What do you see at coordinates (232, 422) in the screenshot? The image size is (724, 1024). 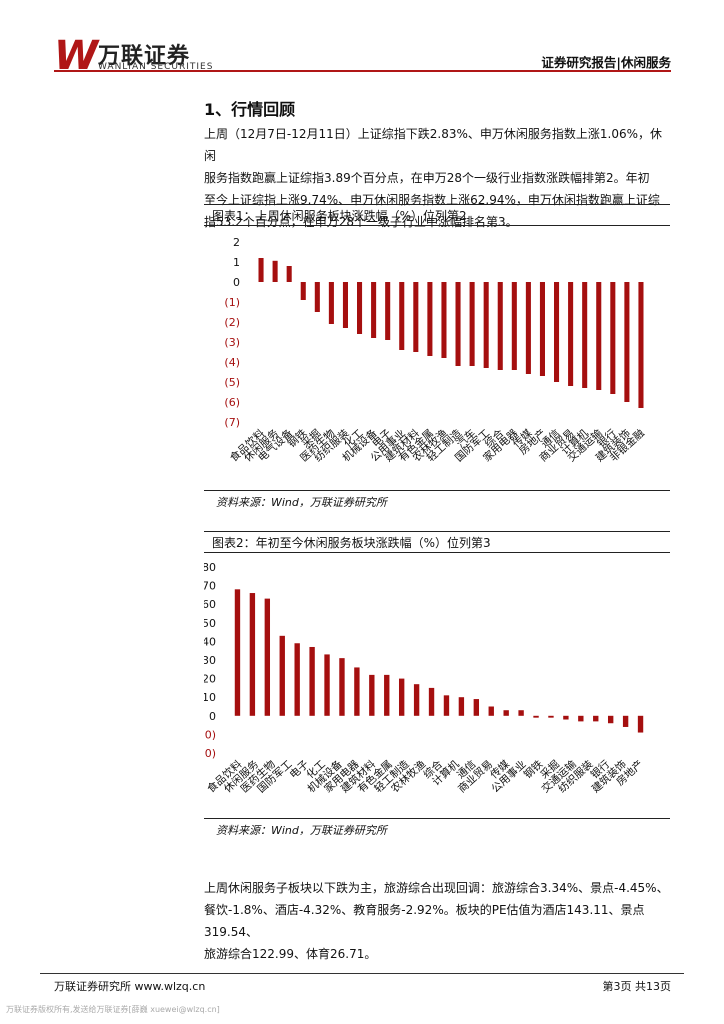 I see `y-tick-label: (7)` at bounding box center [232, 422].